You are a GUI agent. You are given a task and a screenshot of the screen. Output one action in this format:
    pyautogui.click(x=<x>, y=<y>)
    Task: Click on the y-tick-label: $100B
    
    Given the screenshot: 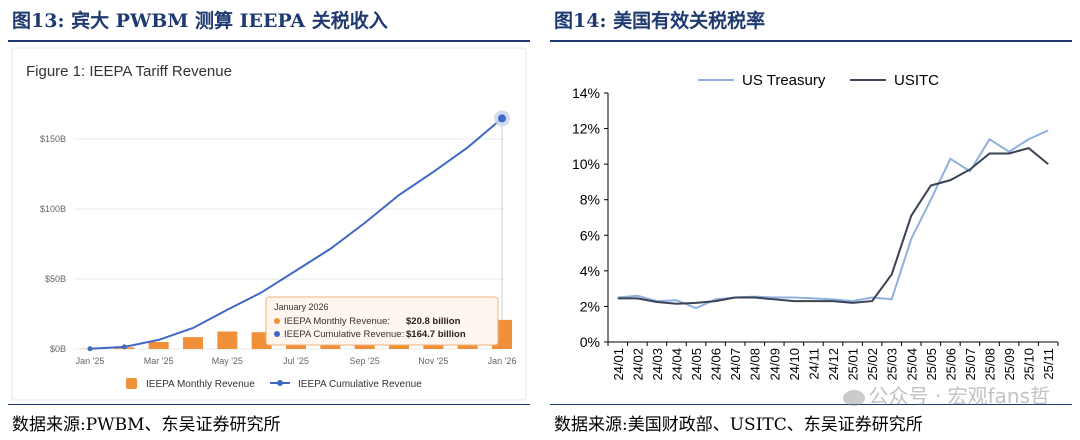 What is the action you would take?
    pyautogui.click(x=53, y=209)
    